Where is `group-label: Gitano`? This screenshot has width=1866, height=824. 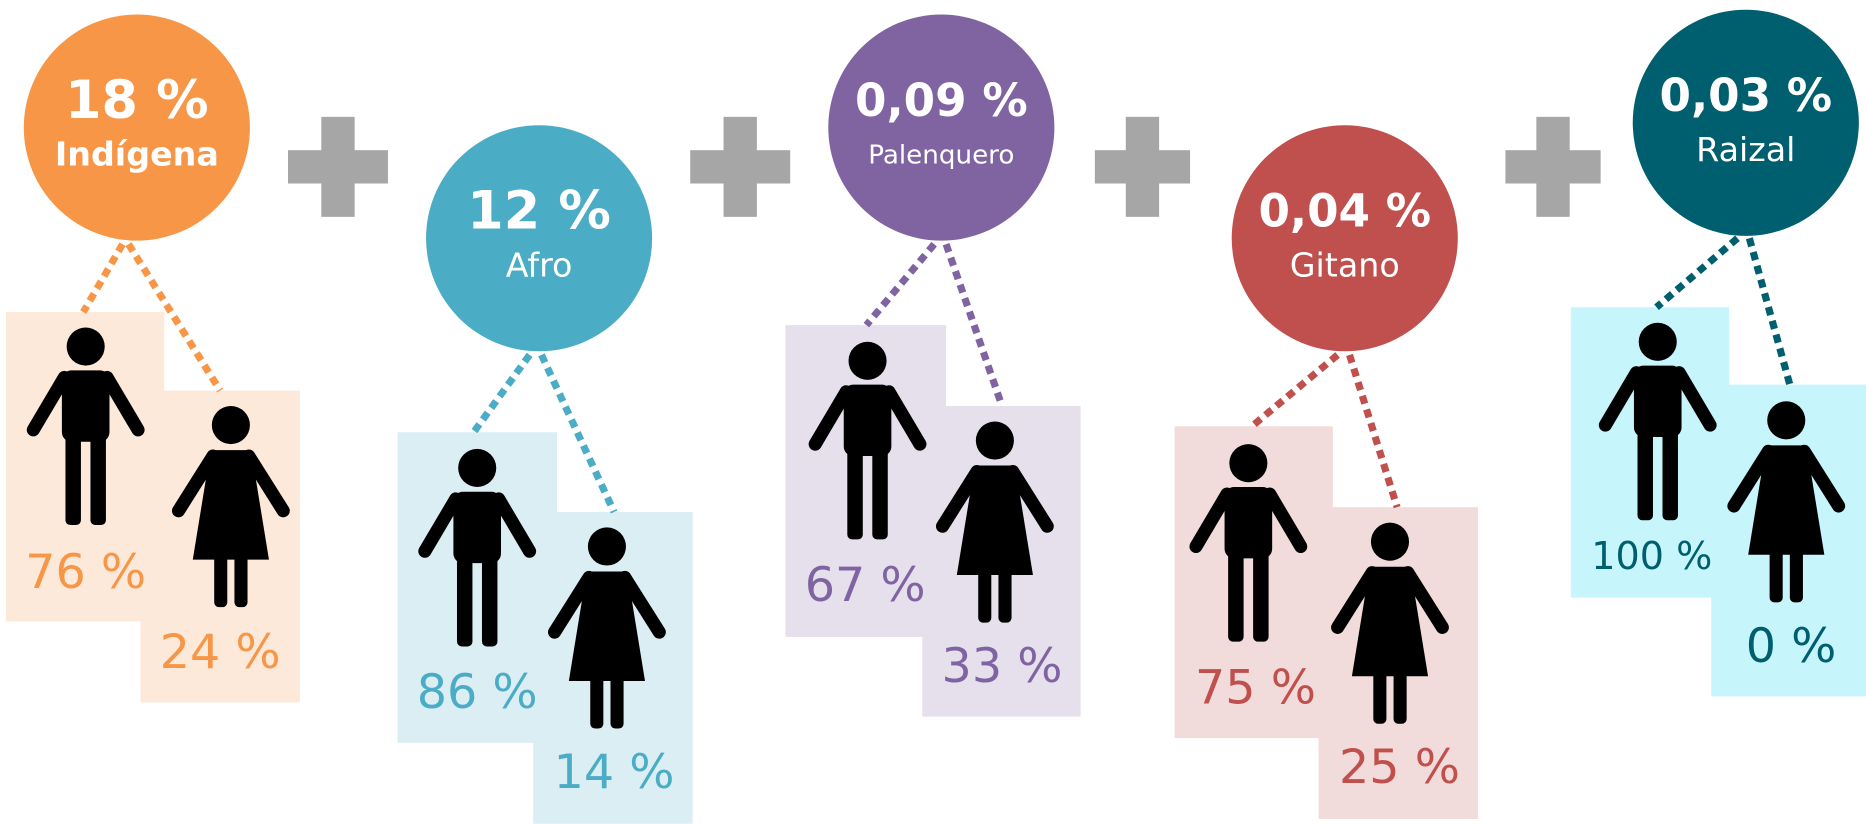
group-label: Gitano is located at coordinates (1345, 264).